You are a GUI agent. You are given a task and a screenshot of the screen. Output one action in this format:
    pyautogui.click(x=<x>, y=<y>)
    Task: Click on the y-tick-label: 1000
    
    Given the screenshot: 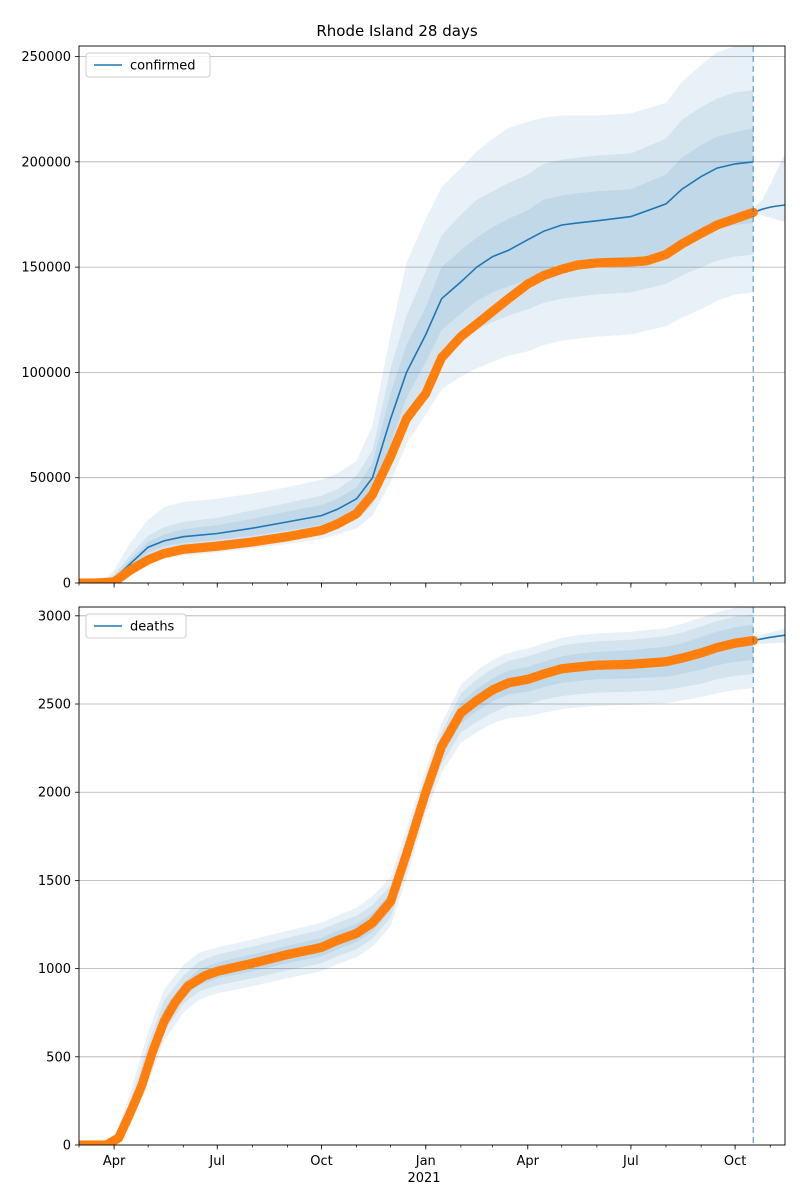 What is the action you would take?
    pyautogui.click(x=54, y=969)
    